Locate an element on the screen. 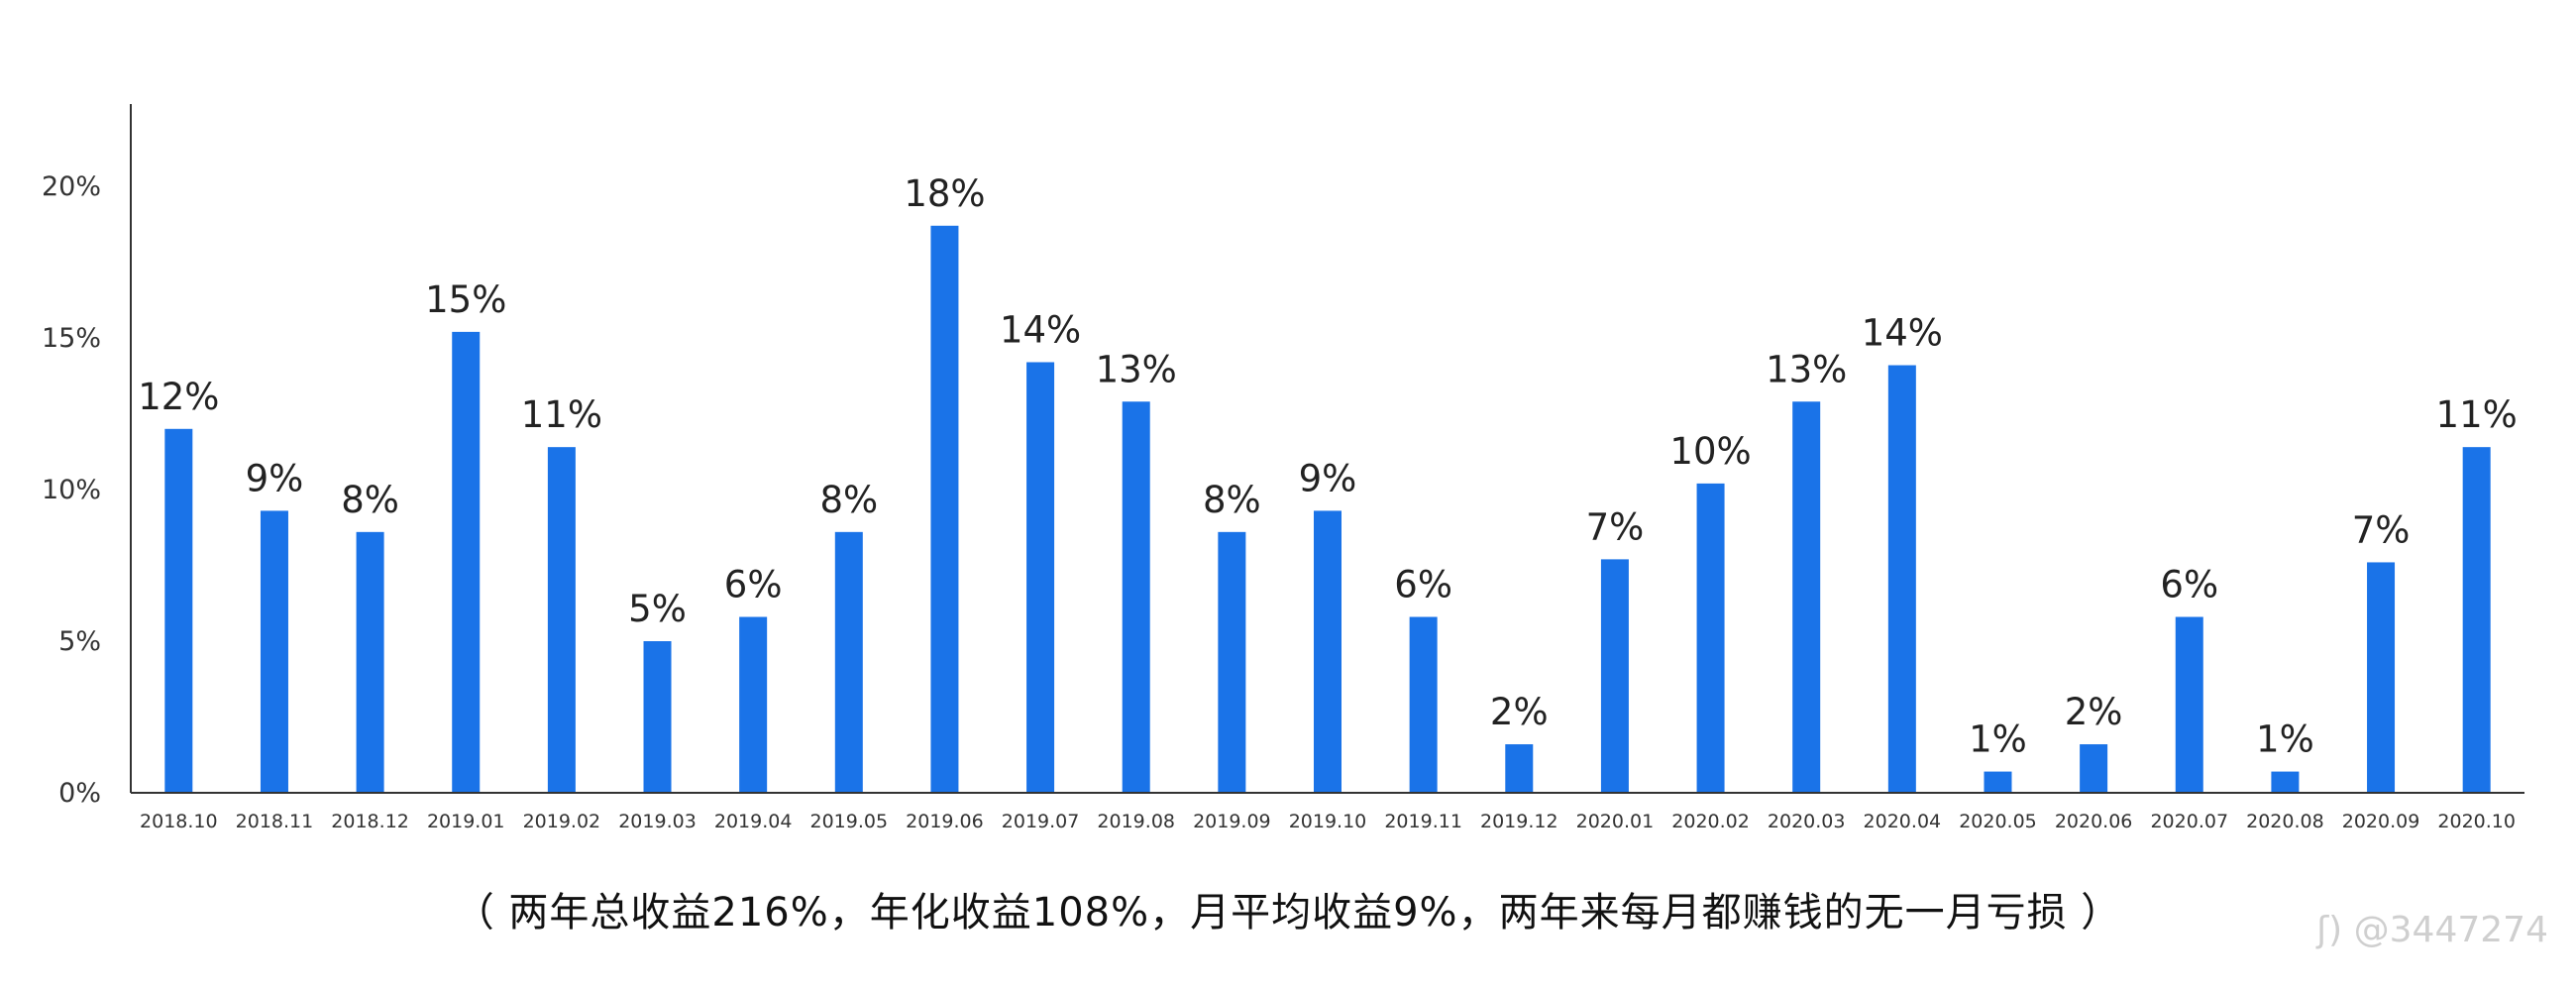 Image resolution: width=2576 pixels, height=991 pixels. x-tick-label: 2019.03 is located at coordinates (657, 821).